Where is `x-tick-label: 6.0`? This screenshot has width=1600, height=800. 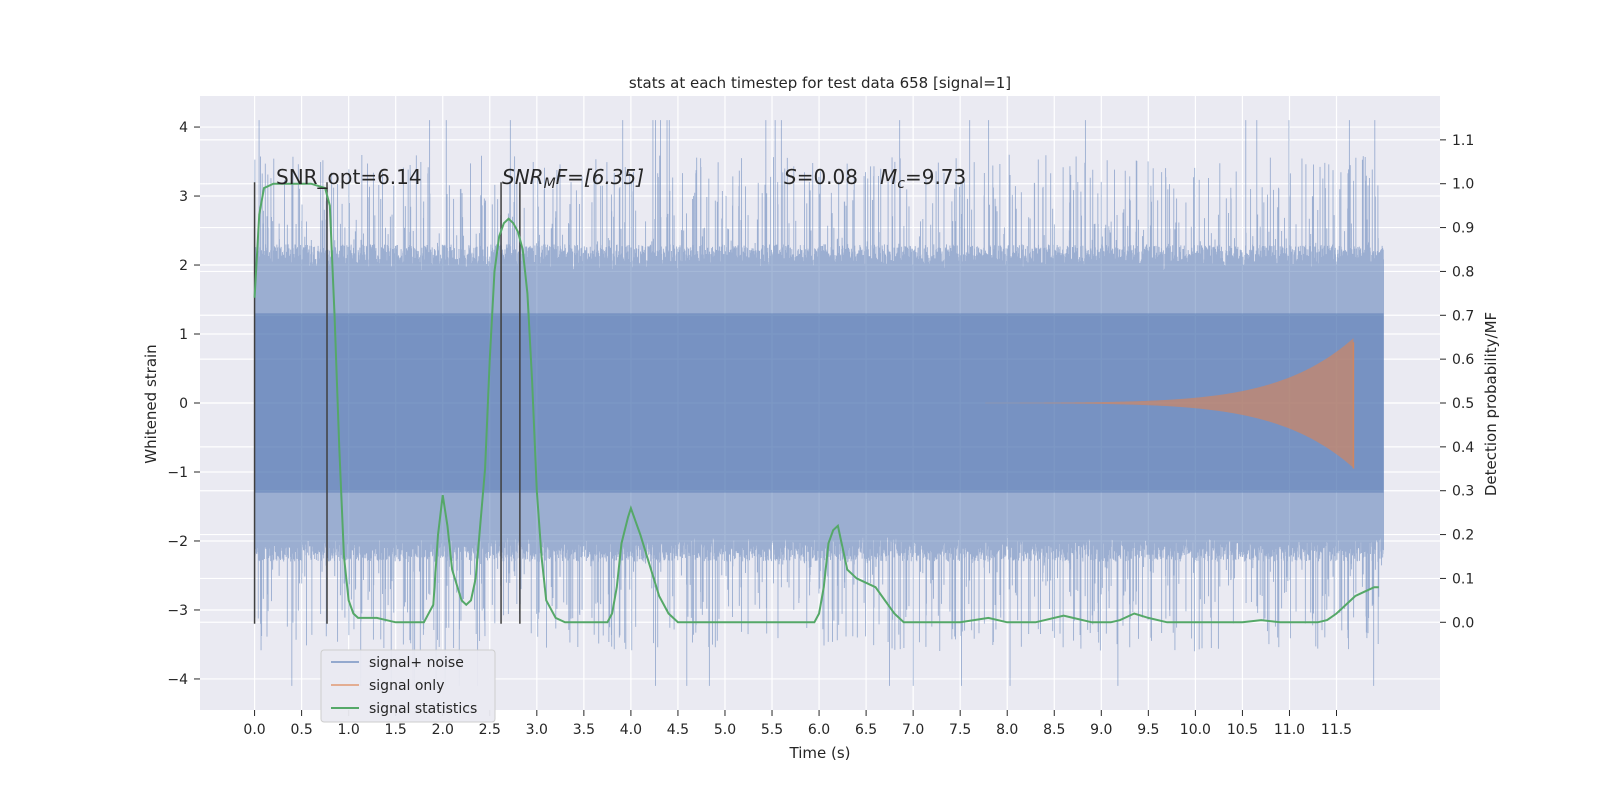
x-tick-label: 6.0 is located at coordinates (819, 730).